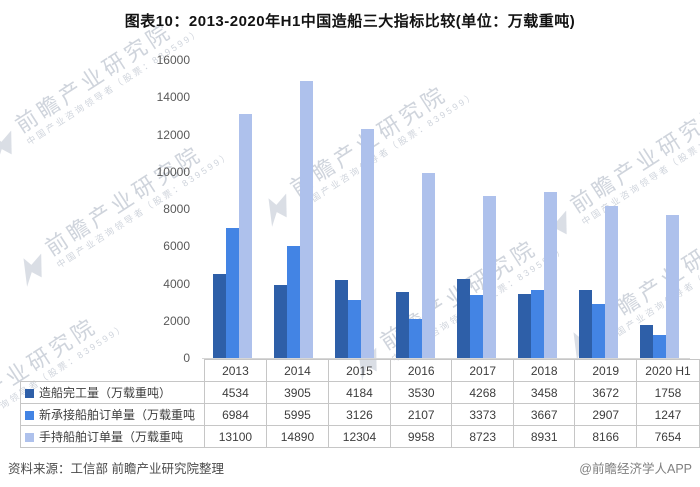 The height and width of the screenshot is (487, 700). What do you see at coordinates (482, 436) in the screenshot?
I see `value-cell: 8723` at bounding box center [482, 436].